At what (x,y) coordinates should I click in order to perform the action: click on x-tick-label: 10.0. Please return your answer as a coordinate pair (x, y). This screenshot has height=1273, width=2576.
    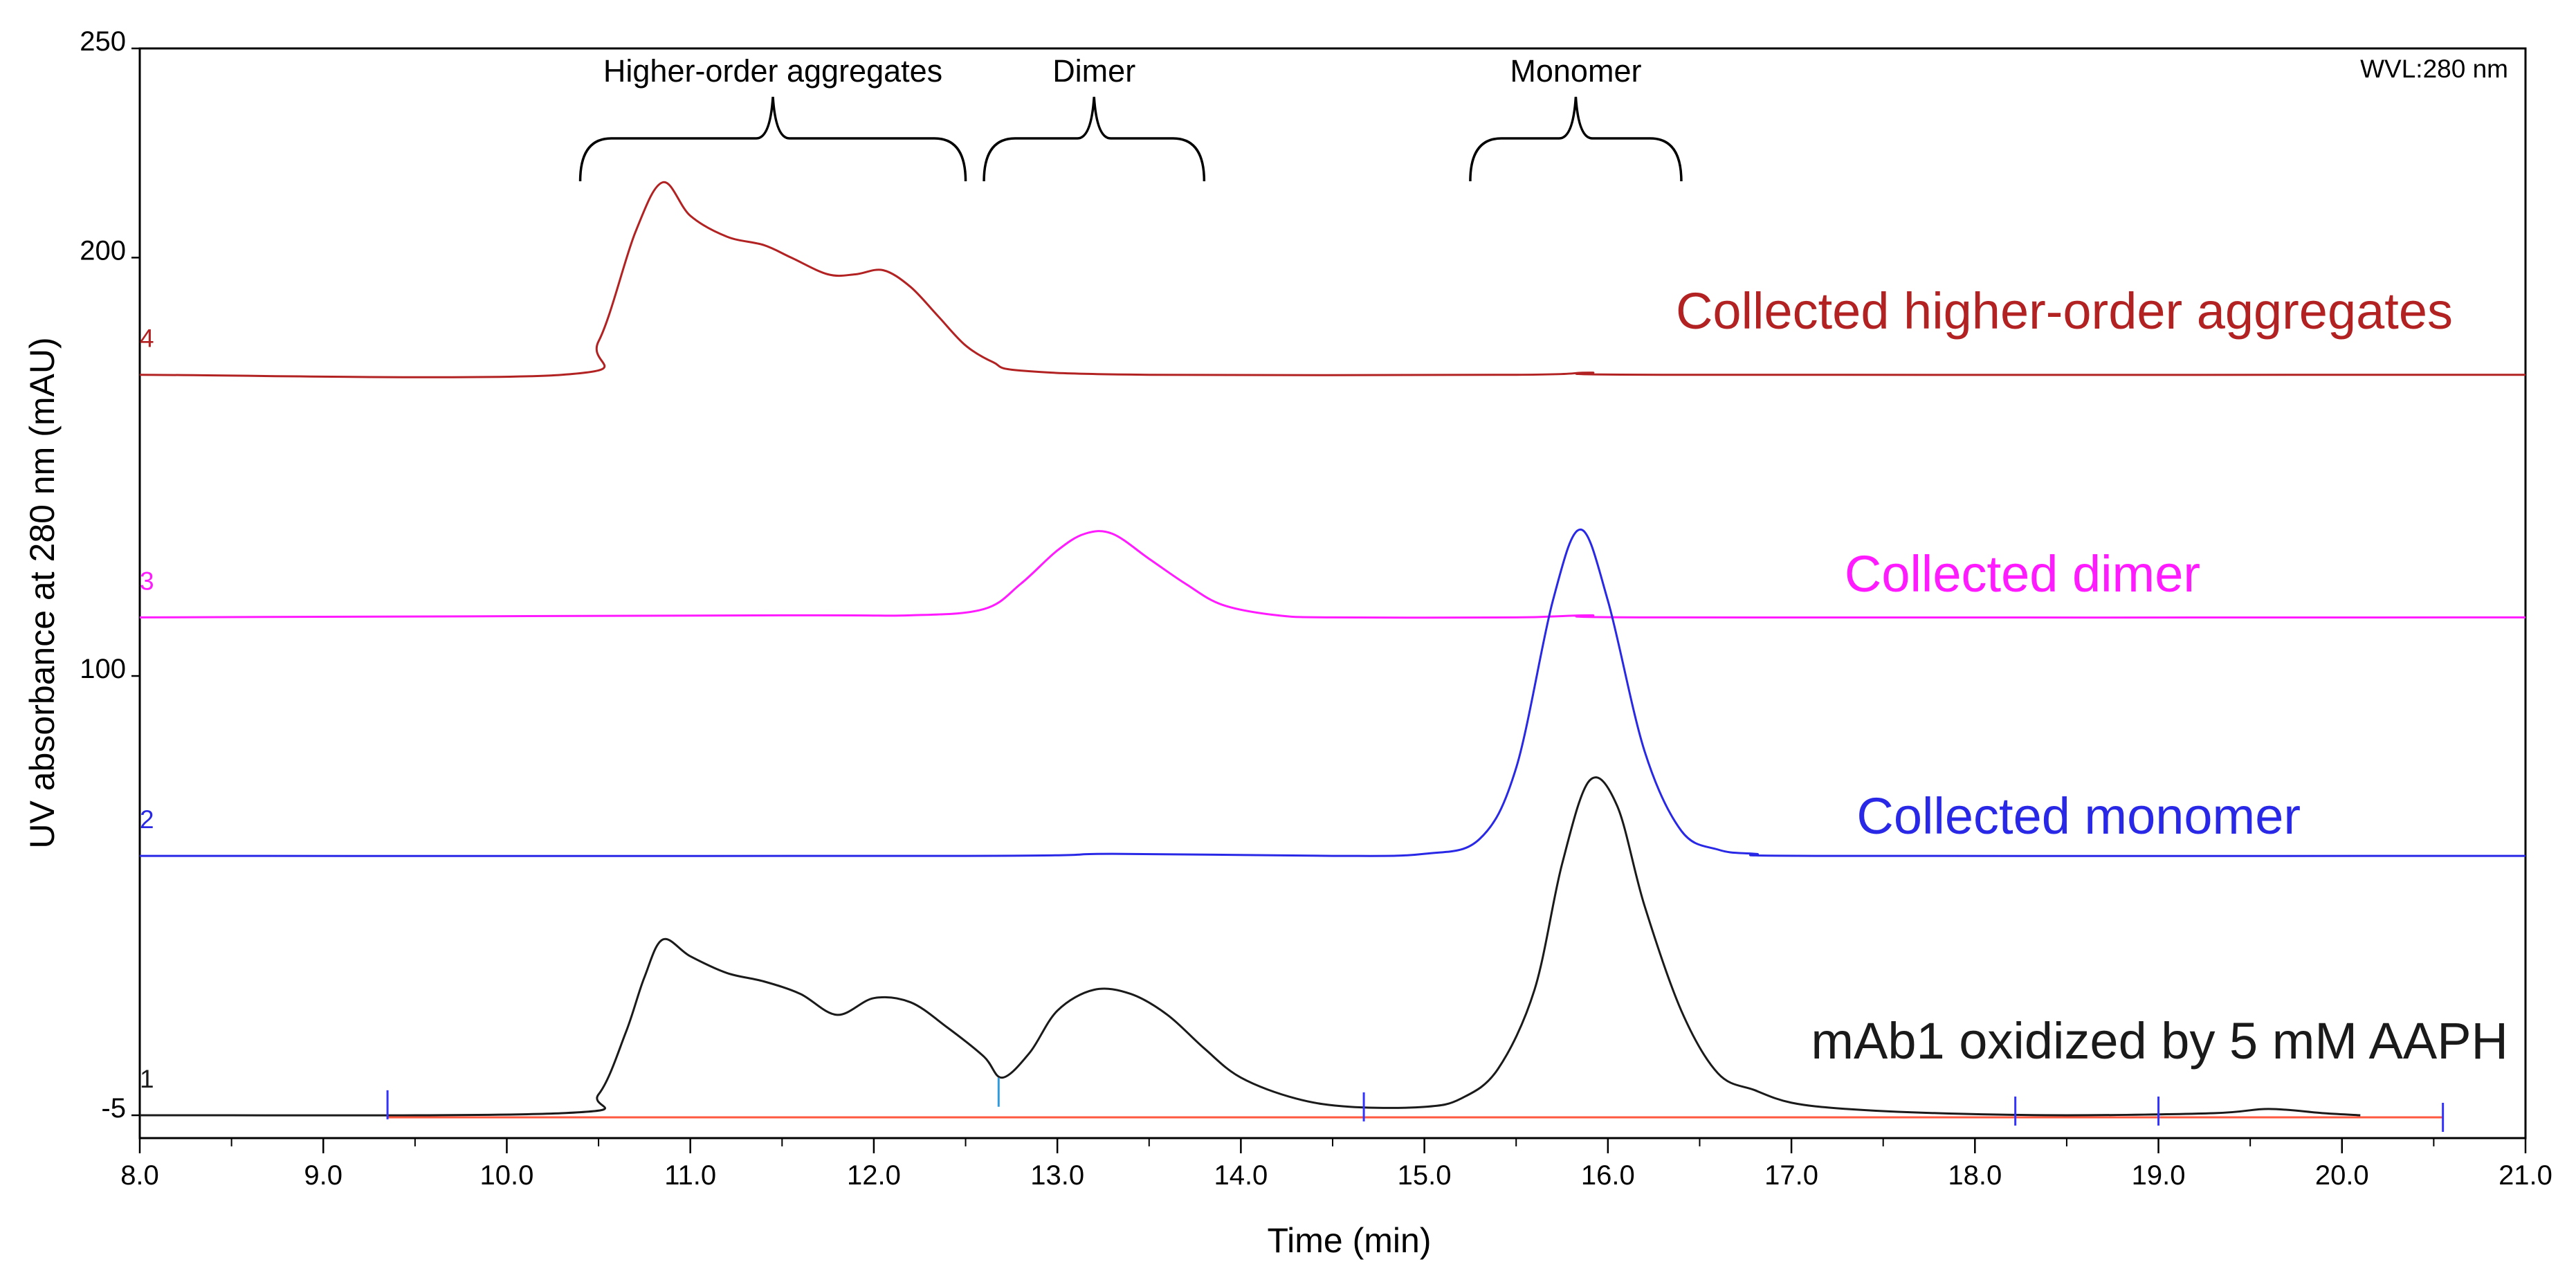
    Looking at the image, I should click on (507, 1175).